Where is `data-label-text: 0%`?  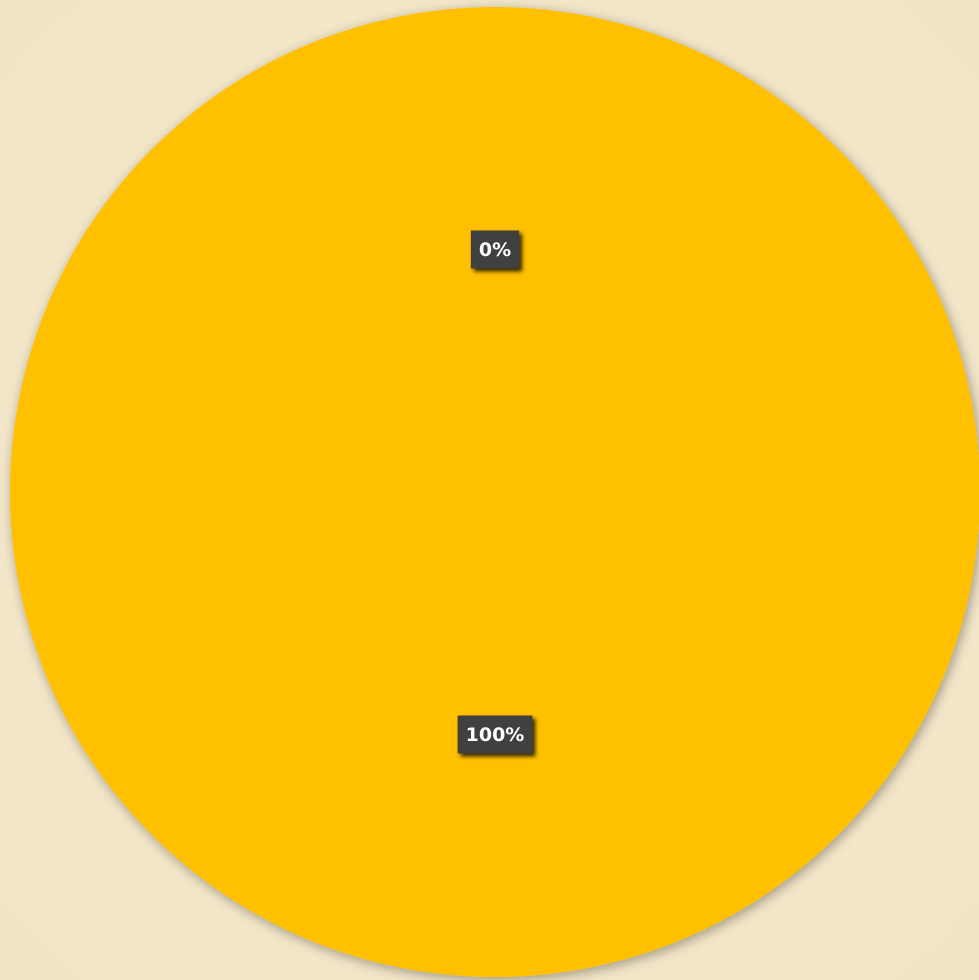 data-label-text: 0% is located at coordinates (495, 250).